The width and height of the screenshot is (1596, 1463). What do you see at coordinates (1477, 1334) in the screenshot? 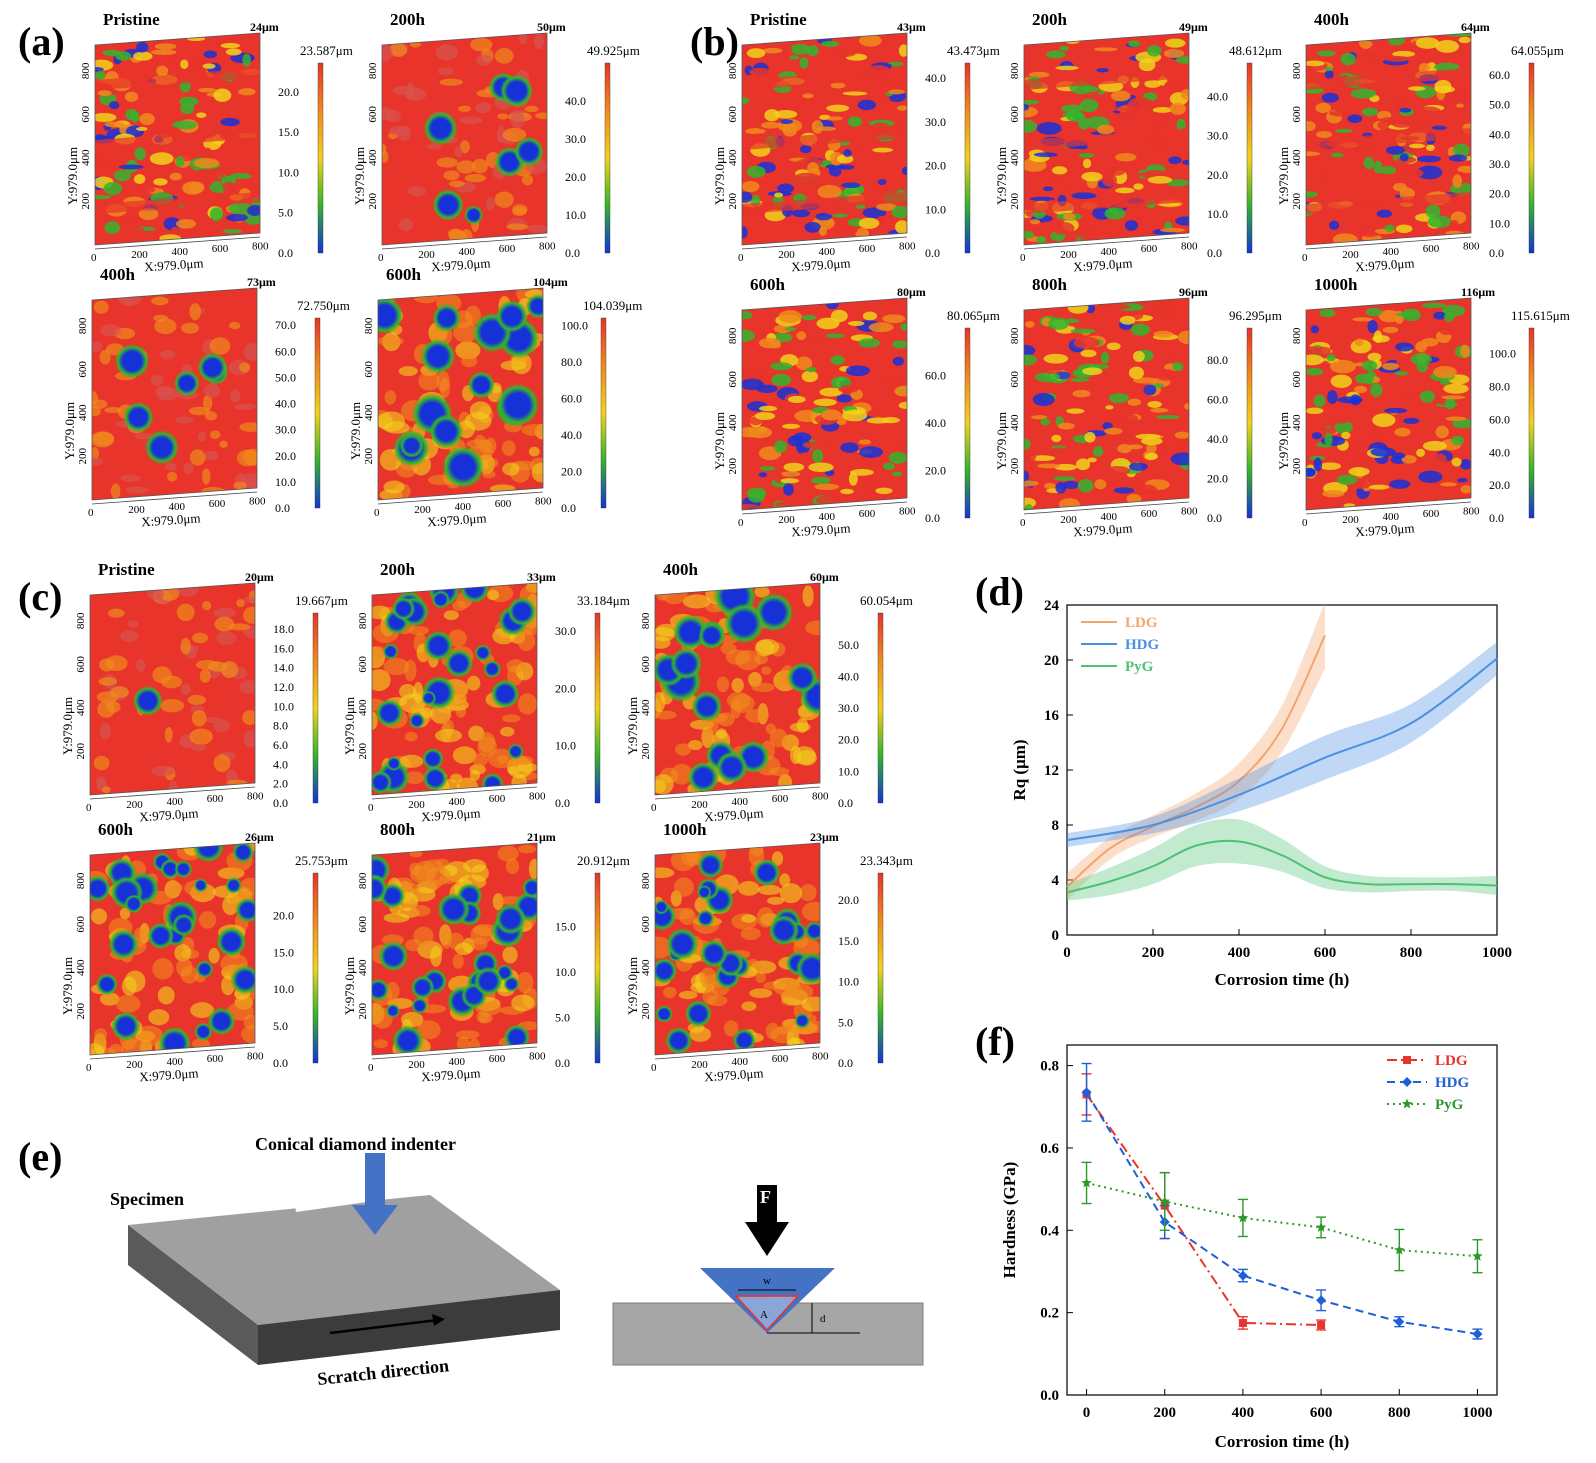
I see `point-hdg` at bounding box center [1477, 1334].